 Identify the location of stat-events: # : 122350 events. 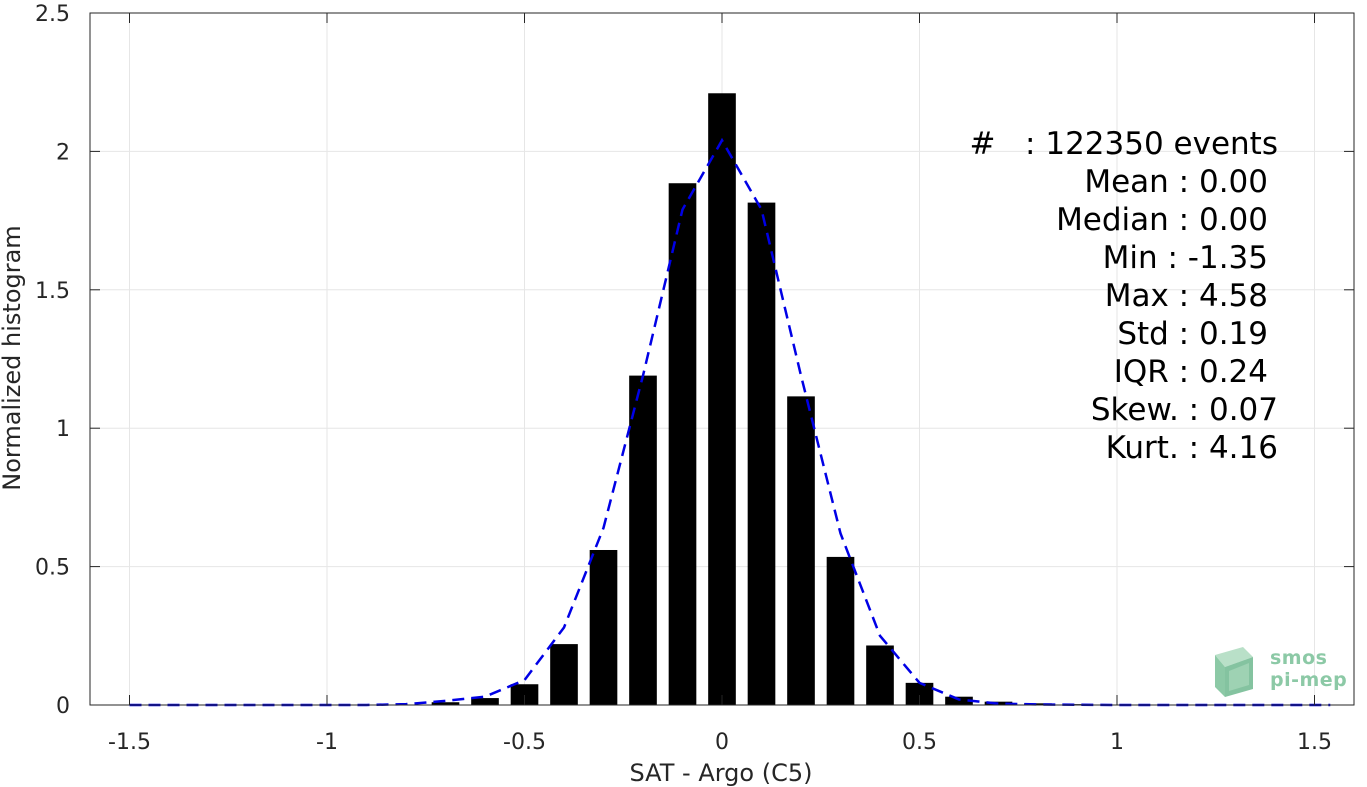
(1123, 144).